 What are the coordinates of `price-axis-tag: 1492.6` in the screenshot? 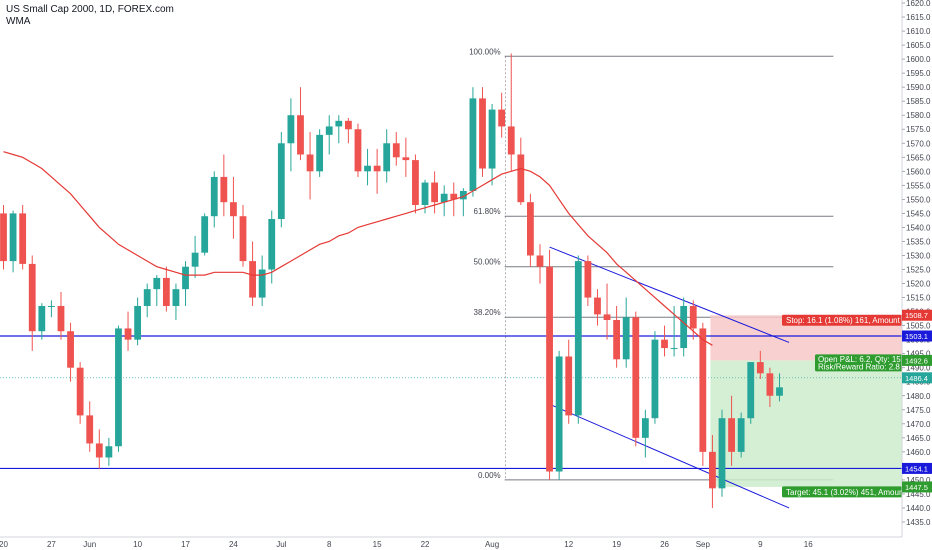 It's located at (917, 360).